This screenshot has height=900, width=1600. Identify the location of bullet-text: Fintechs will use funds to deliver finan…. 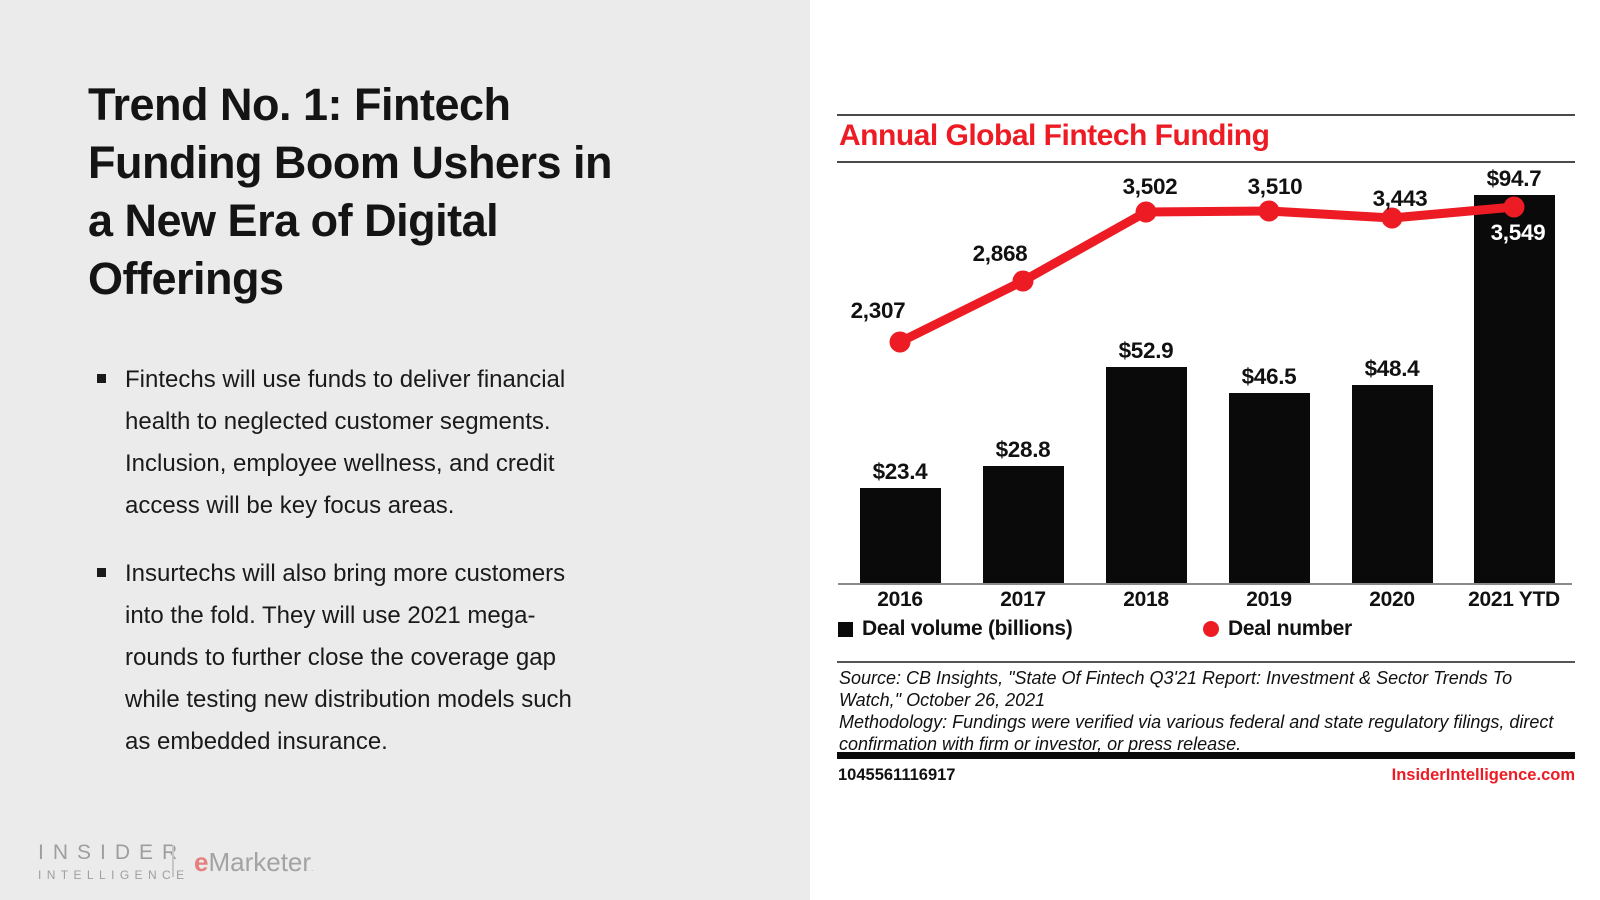
(345, 443).